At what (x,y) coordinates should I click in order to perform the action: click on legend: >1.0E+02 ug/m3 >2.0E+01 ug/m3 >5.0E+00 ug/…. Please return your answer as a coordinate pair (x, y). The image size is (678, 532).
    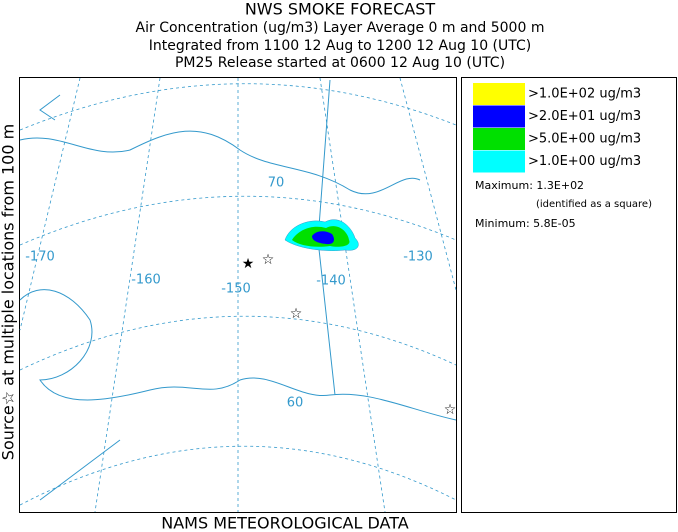
    Looking at the image, I should click on (557, 128).